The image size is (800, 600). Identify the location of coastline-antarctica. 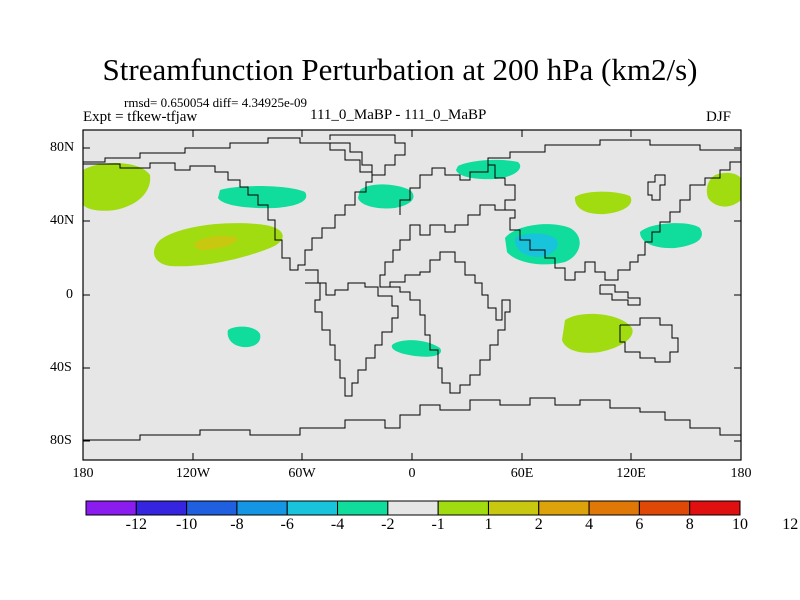
(412, 419).